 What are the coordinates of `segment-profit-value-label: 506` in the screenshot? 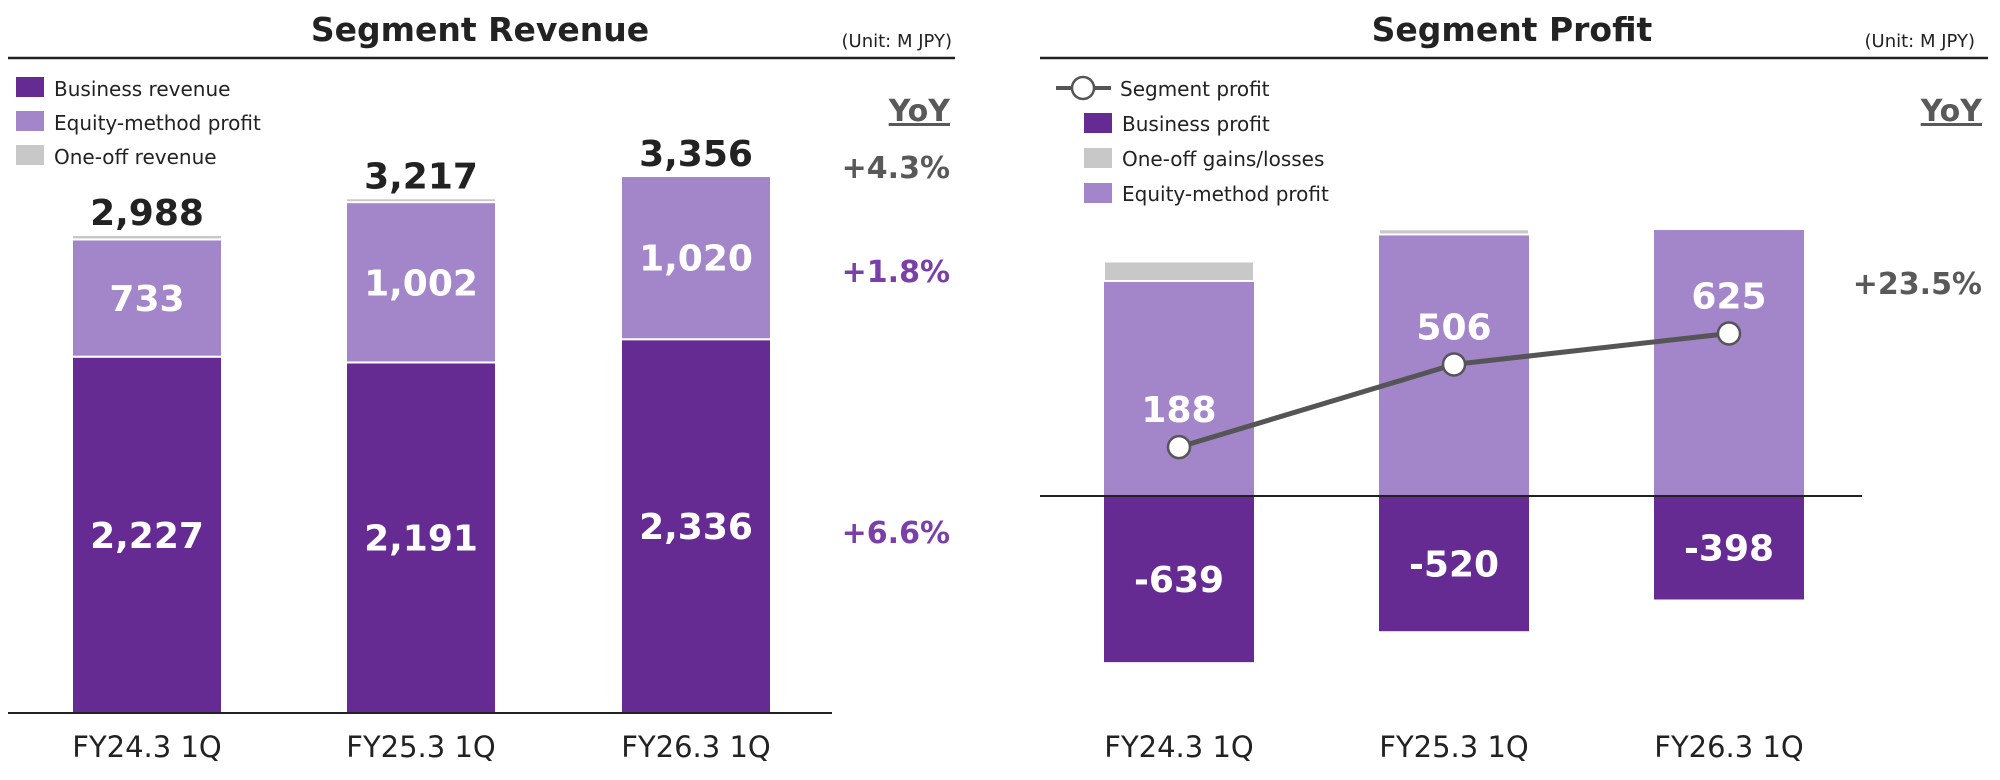 It's located at (1453, 327).